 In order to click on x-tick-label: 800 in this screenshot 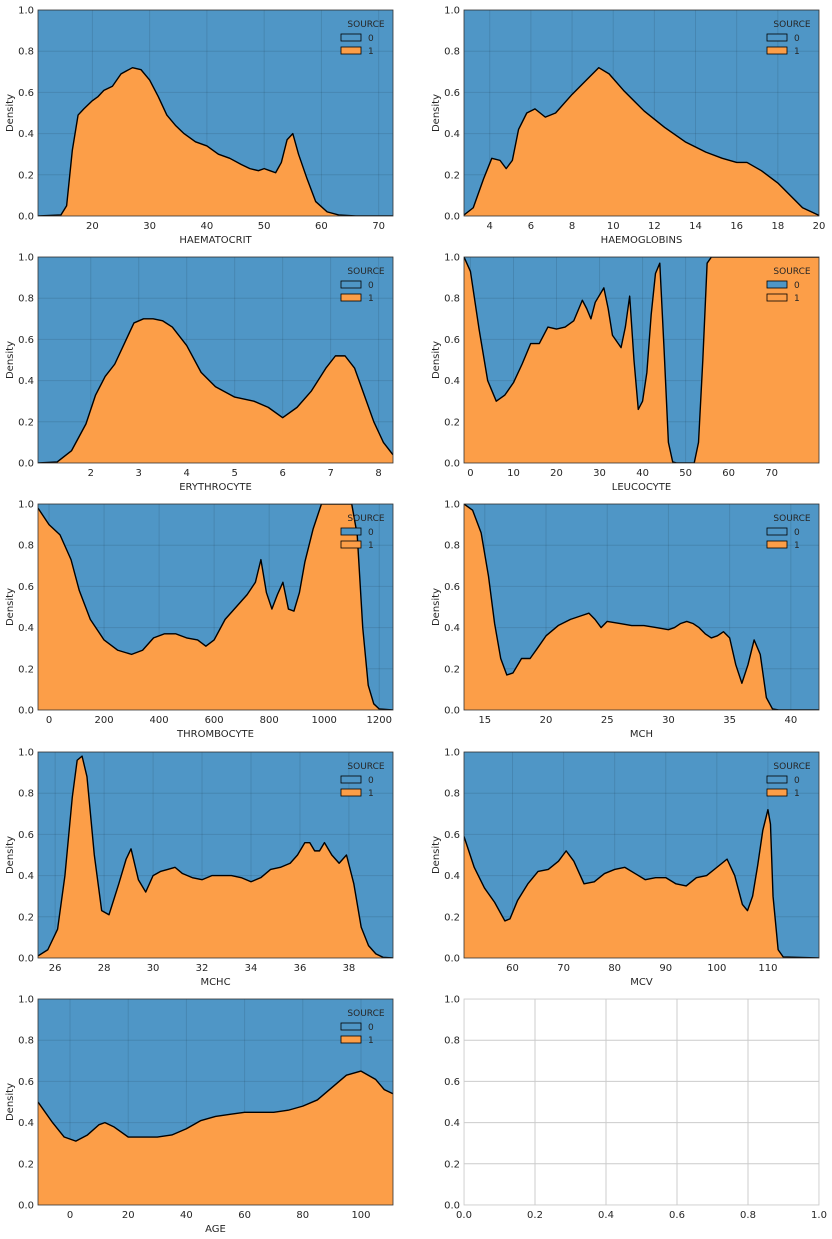, I will do `click(269, 720)`.